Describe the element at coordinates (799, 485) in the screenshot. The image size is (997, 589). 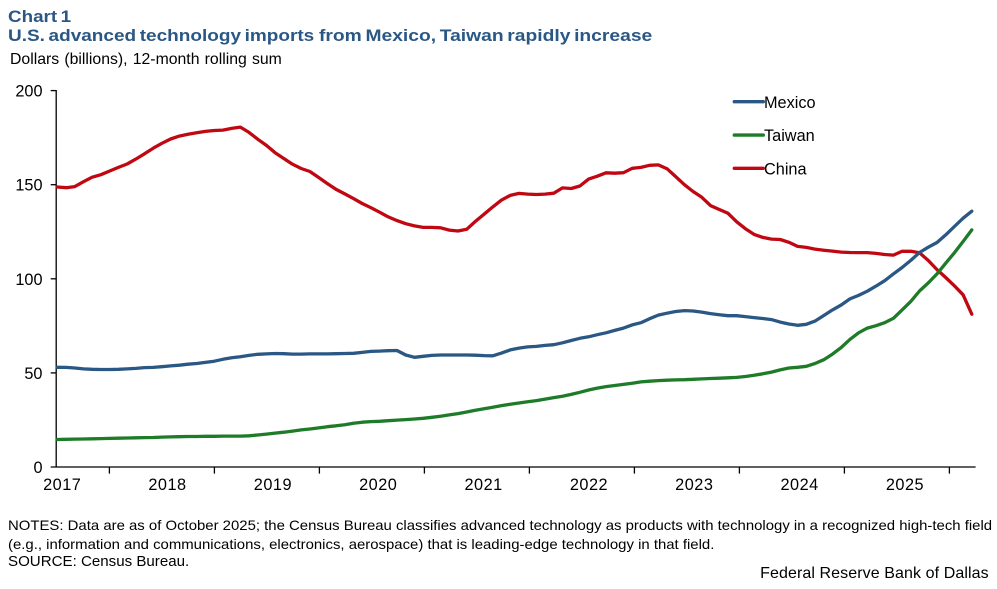
I see `svg-text: 2024` at that location.